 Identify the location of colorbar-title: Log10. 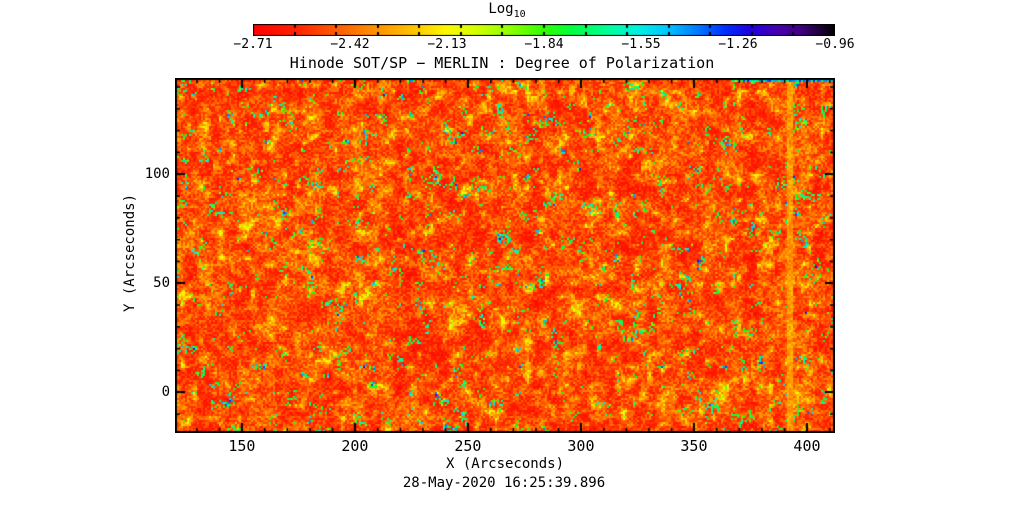
(506, 12).